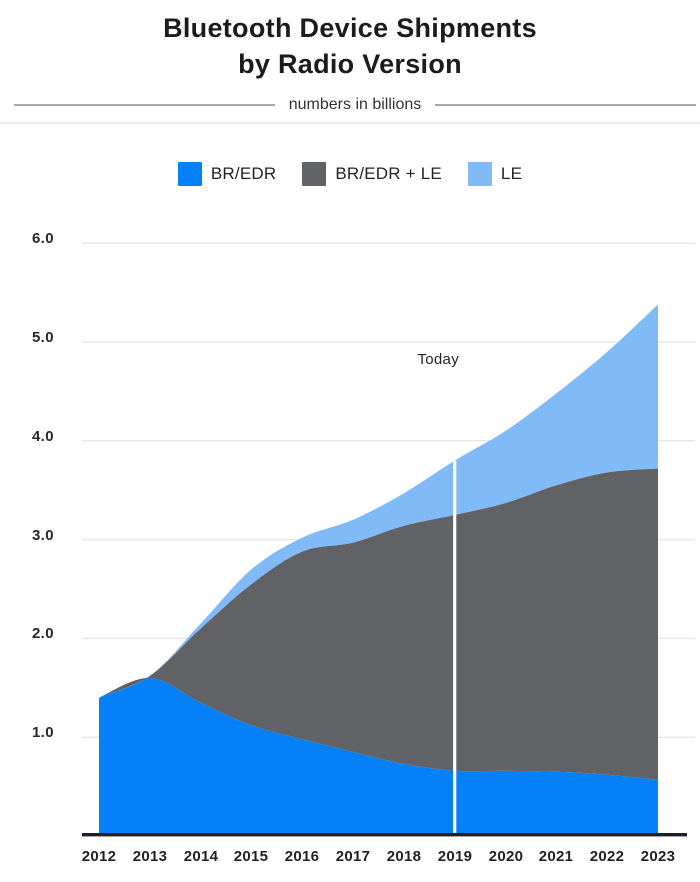  What do you see at coordinates (350, 123) in the screenshot?
I see `header-divider` at bounding box center [350, 123].